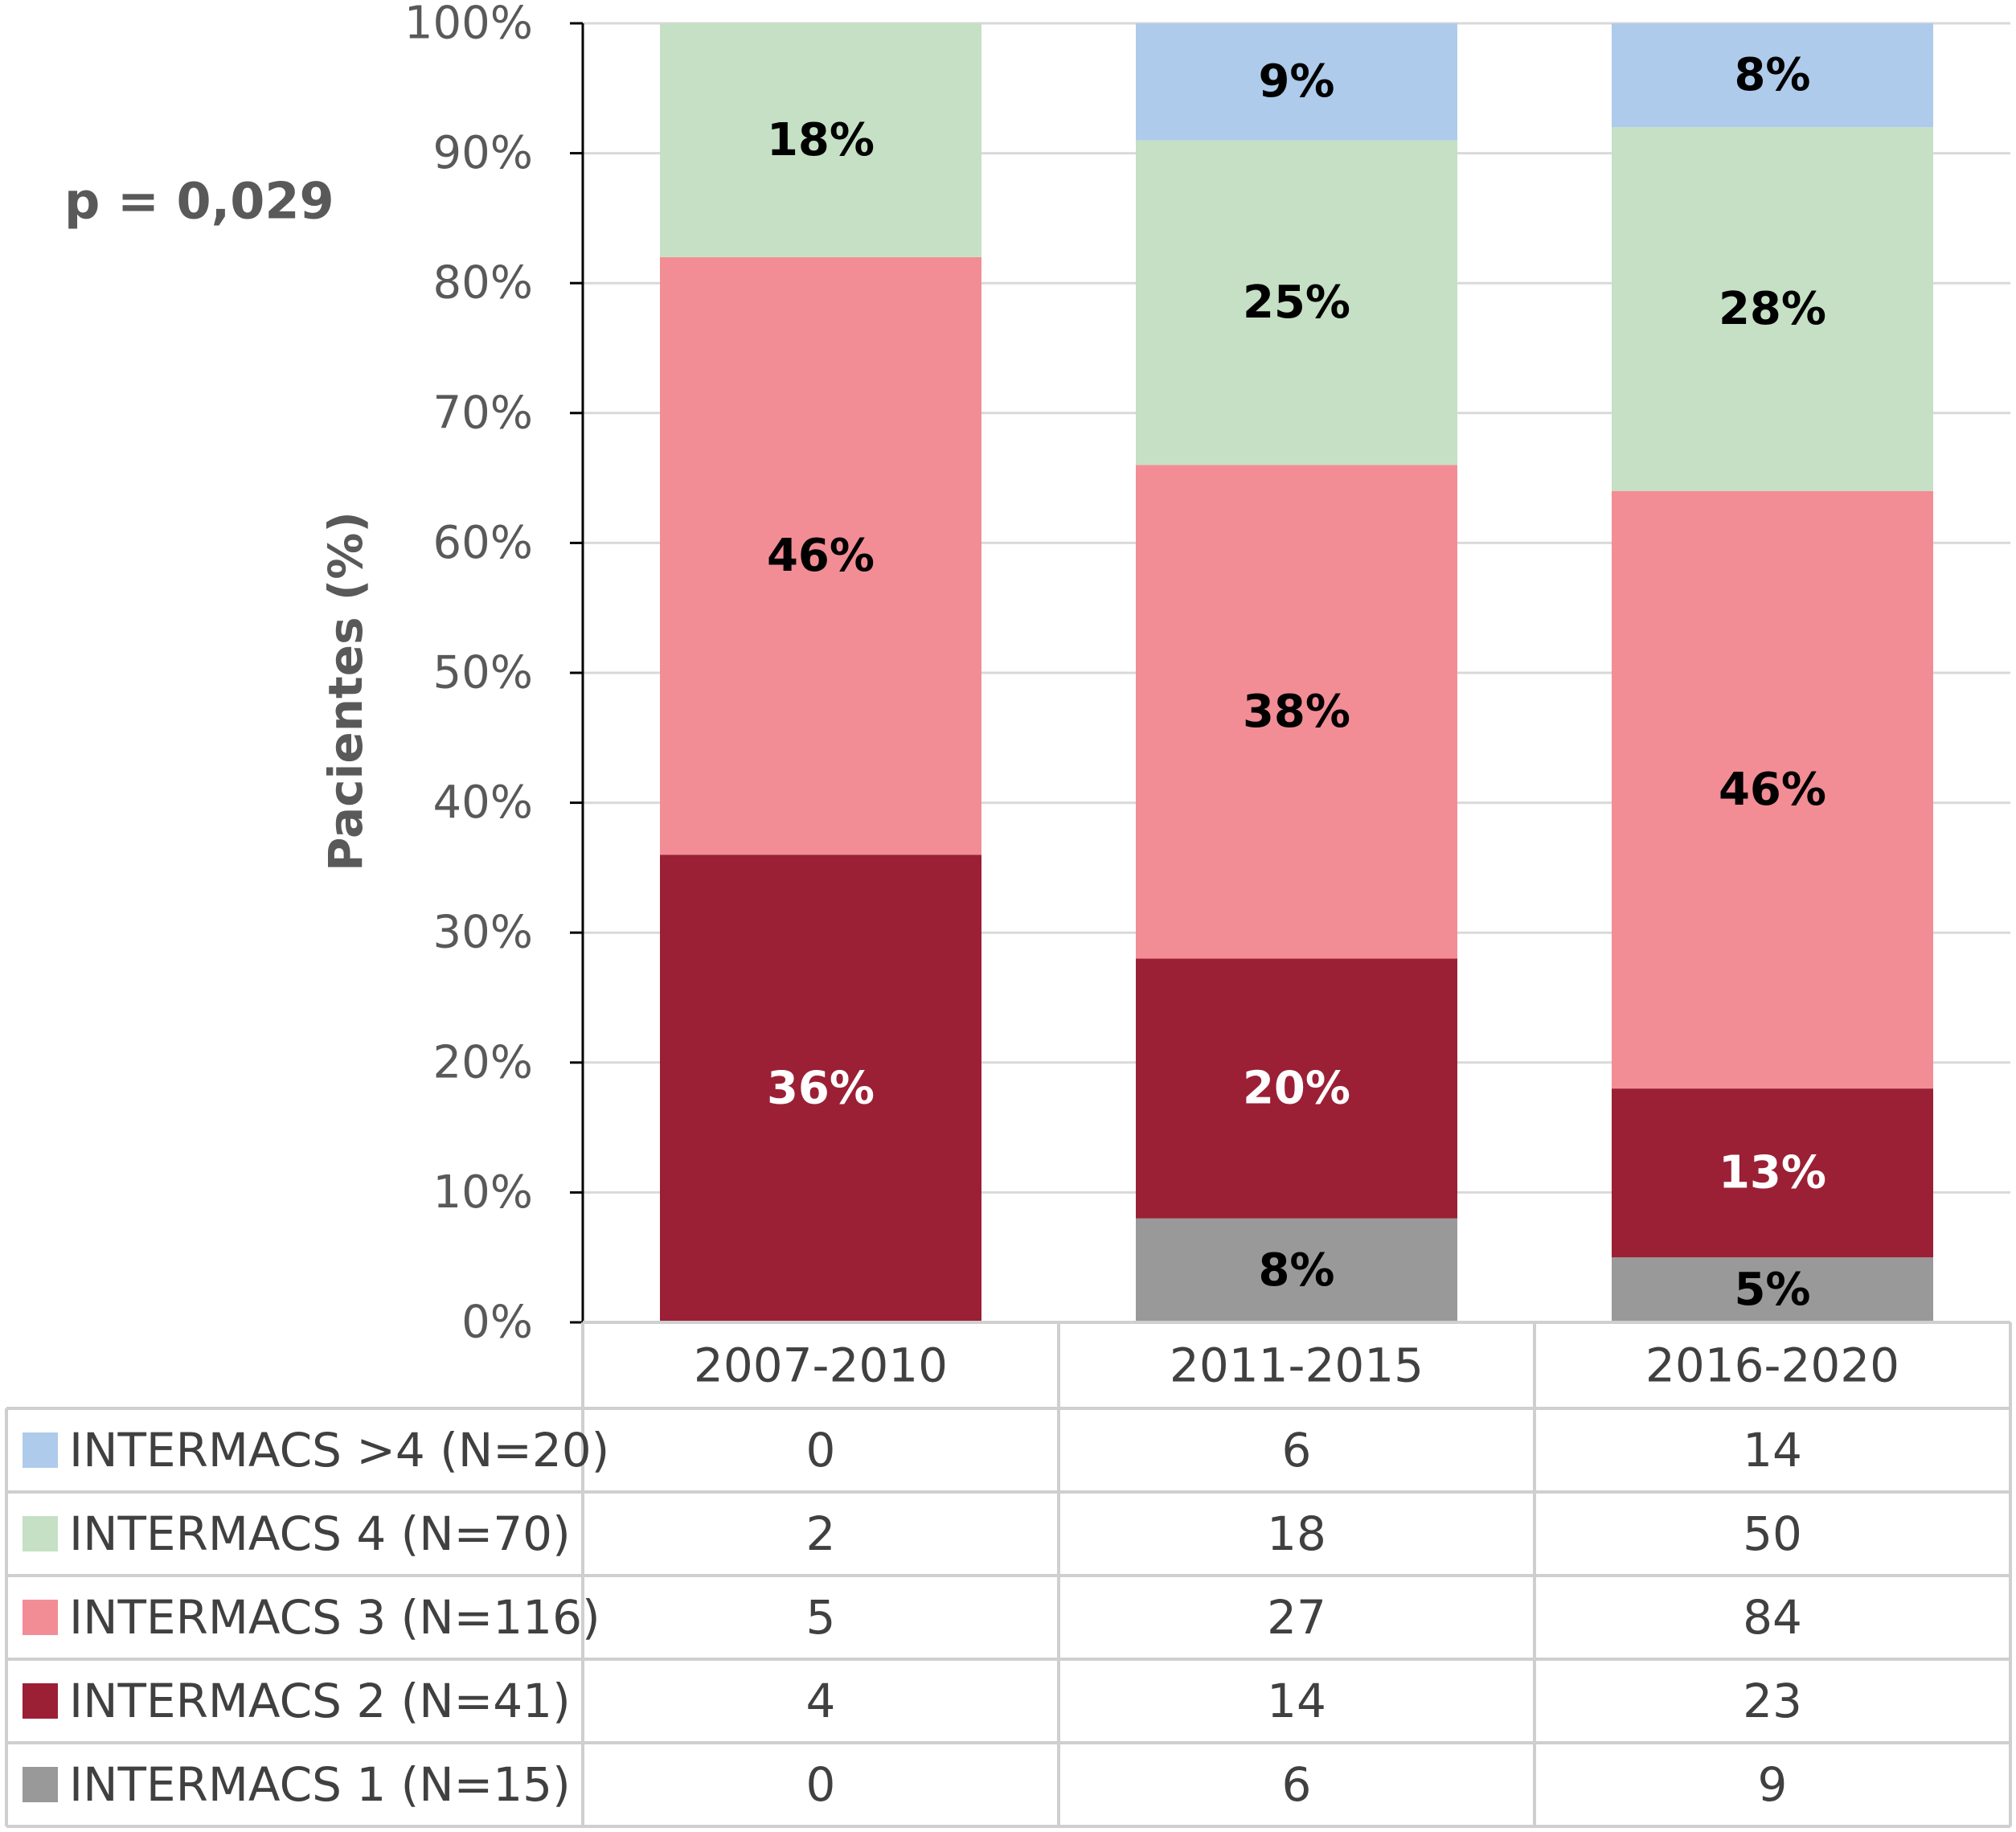 This screenshot has height=1832, width=2016. What do you see at coordinates (1772, 1617) in the screenshot?
I see `table-cell: 84` at bounding box center [1772, 1617].